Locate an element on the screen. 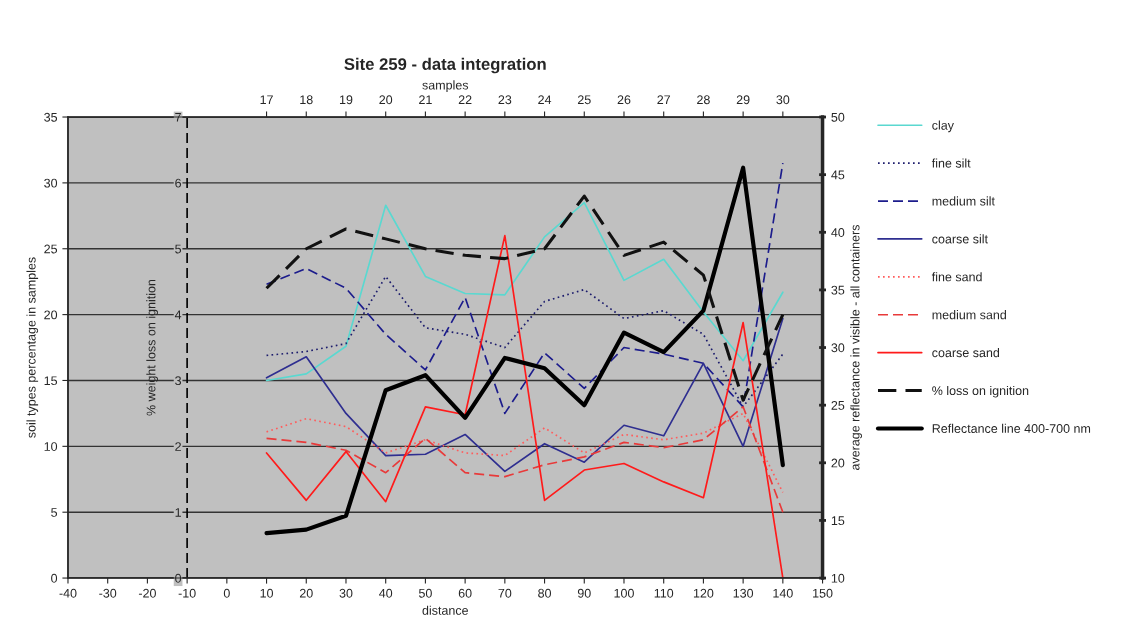 This screenshot has width=1133, height=643. y3-axis-title: % weight loss on ignition is located at coordinates (152, 347).